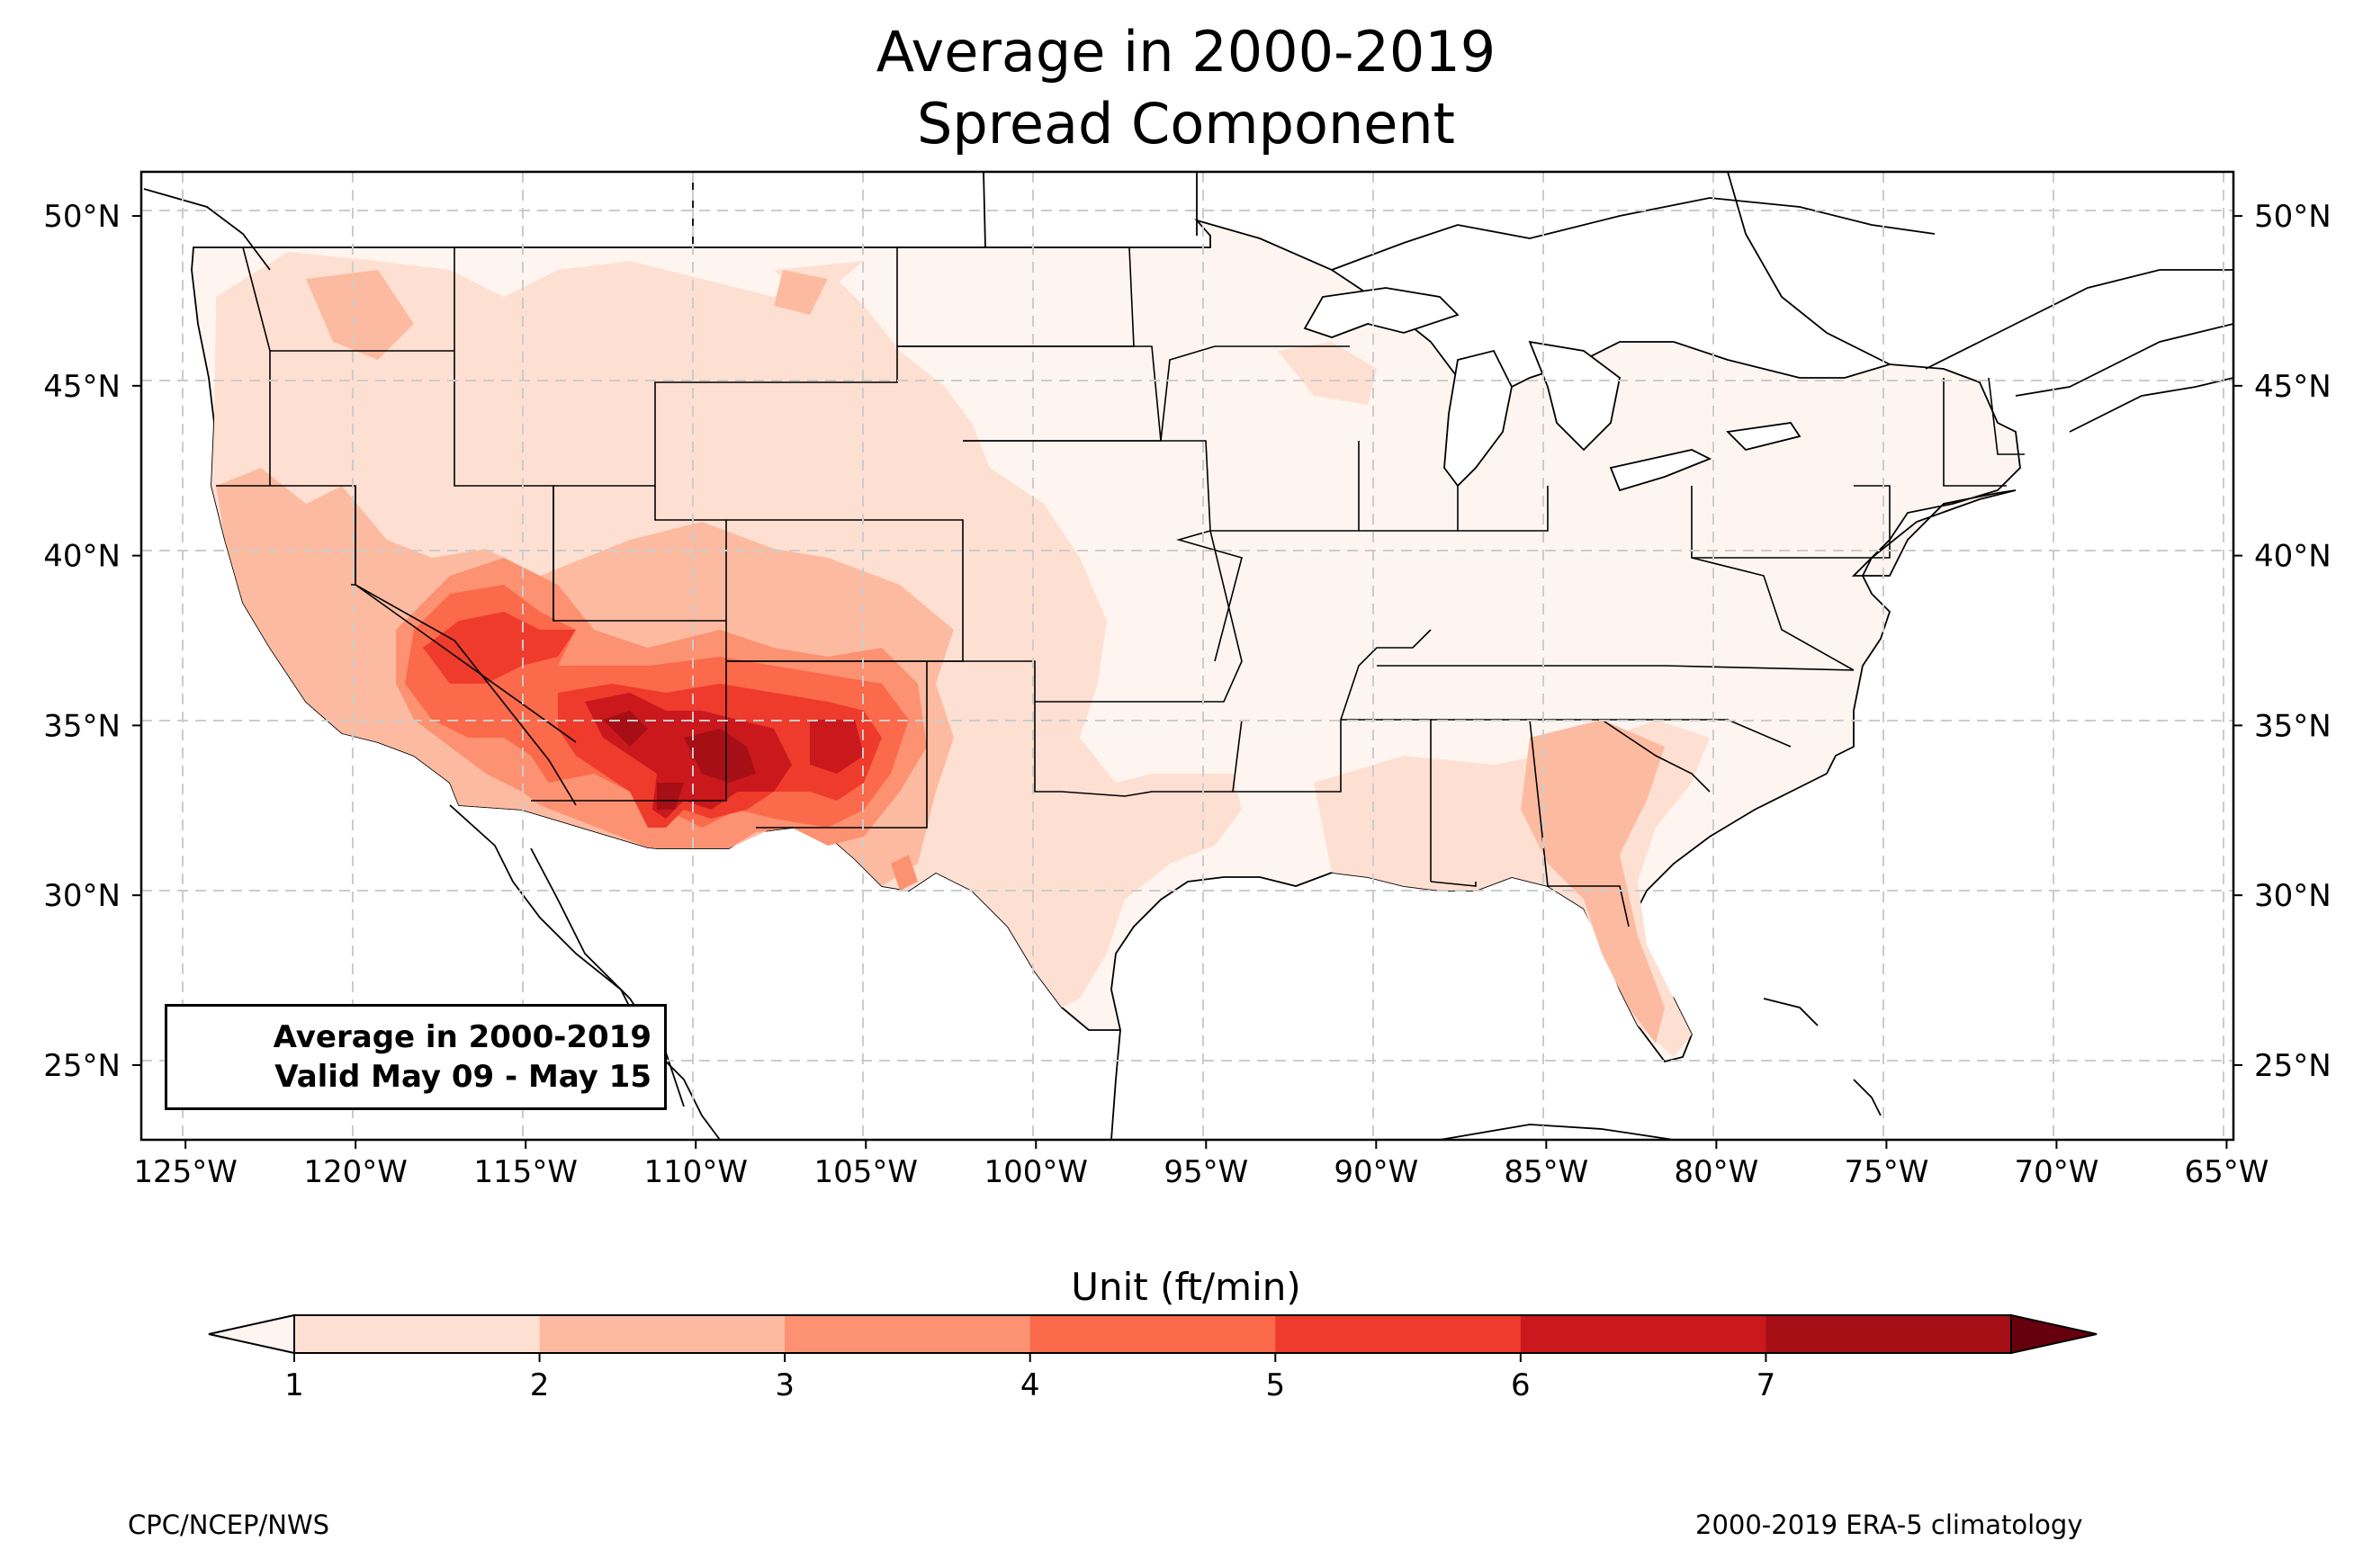  What do you see at coordinates (1521, 1385) in the screenshot?
I see `colorbar-tick-label: 6` at bounding box center [1521, 1385].